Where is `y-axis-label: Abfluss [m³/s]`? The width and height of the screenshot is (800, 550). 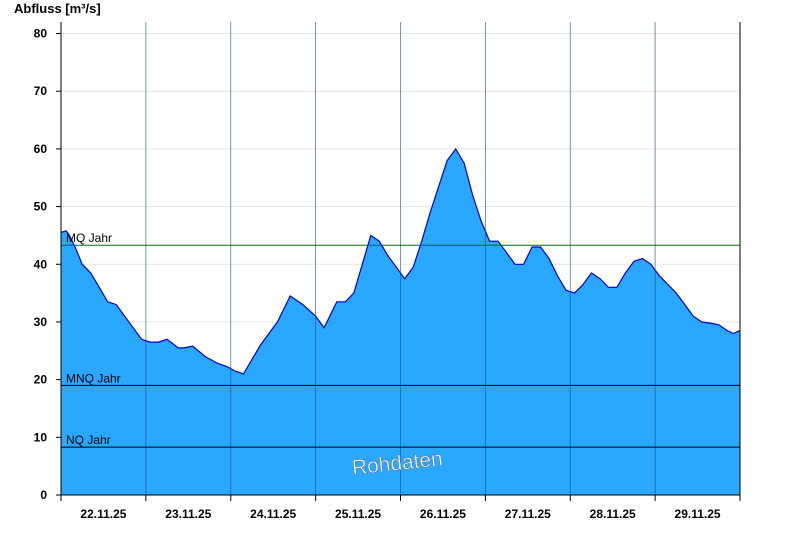 y-axis-label: Abfluss [m³/s] is located at coordinates (57, 8).